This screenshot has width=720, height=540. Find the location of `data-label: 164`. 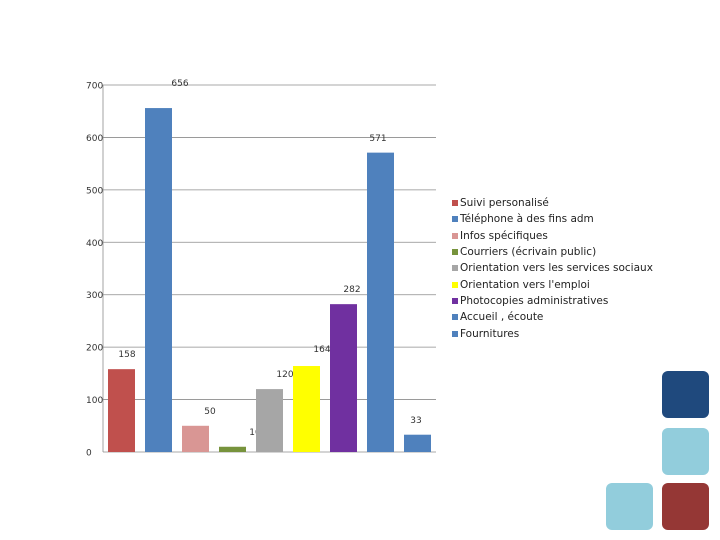

data-label: 164 is located at coordinates (321, 350).